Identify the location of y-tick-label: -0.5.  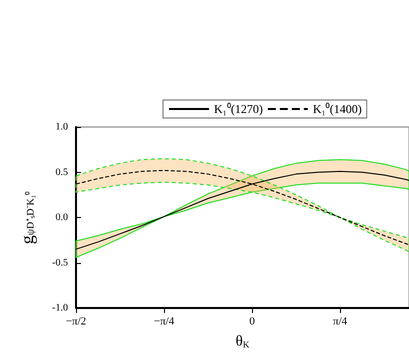
(60, 262).